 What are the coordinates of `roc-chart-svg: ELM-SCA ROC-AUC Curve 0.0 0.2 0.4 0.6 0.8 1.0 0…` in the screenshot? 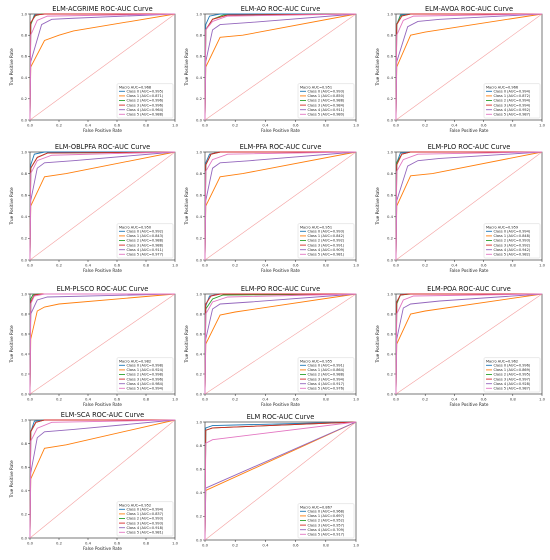 It's located at (94, 481).